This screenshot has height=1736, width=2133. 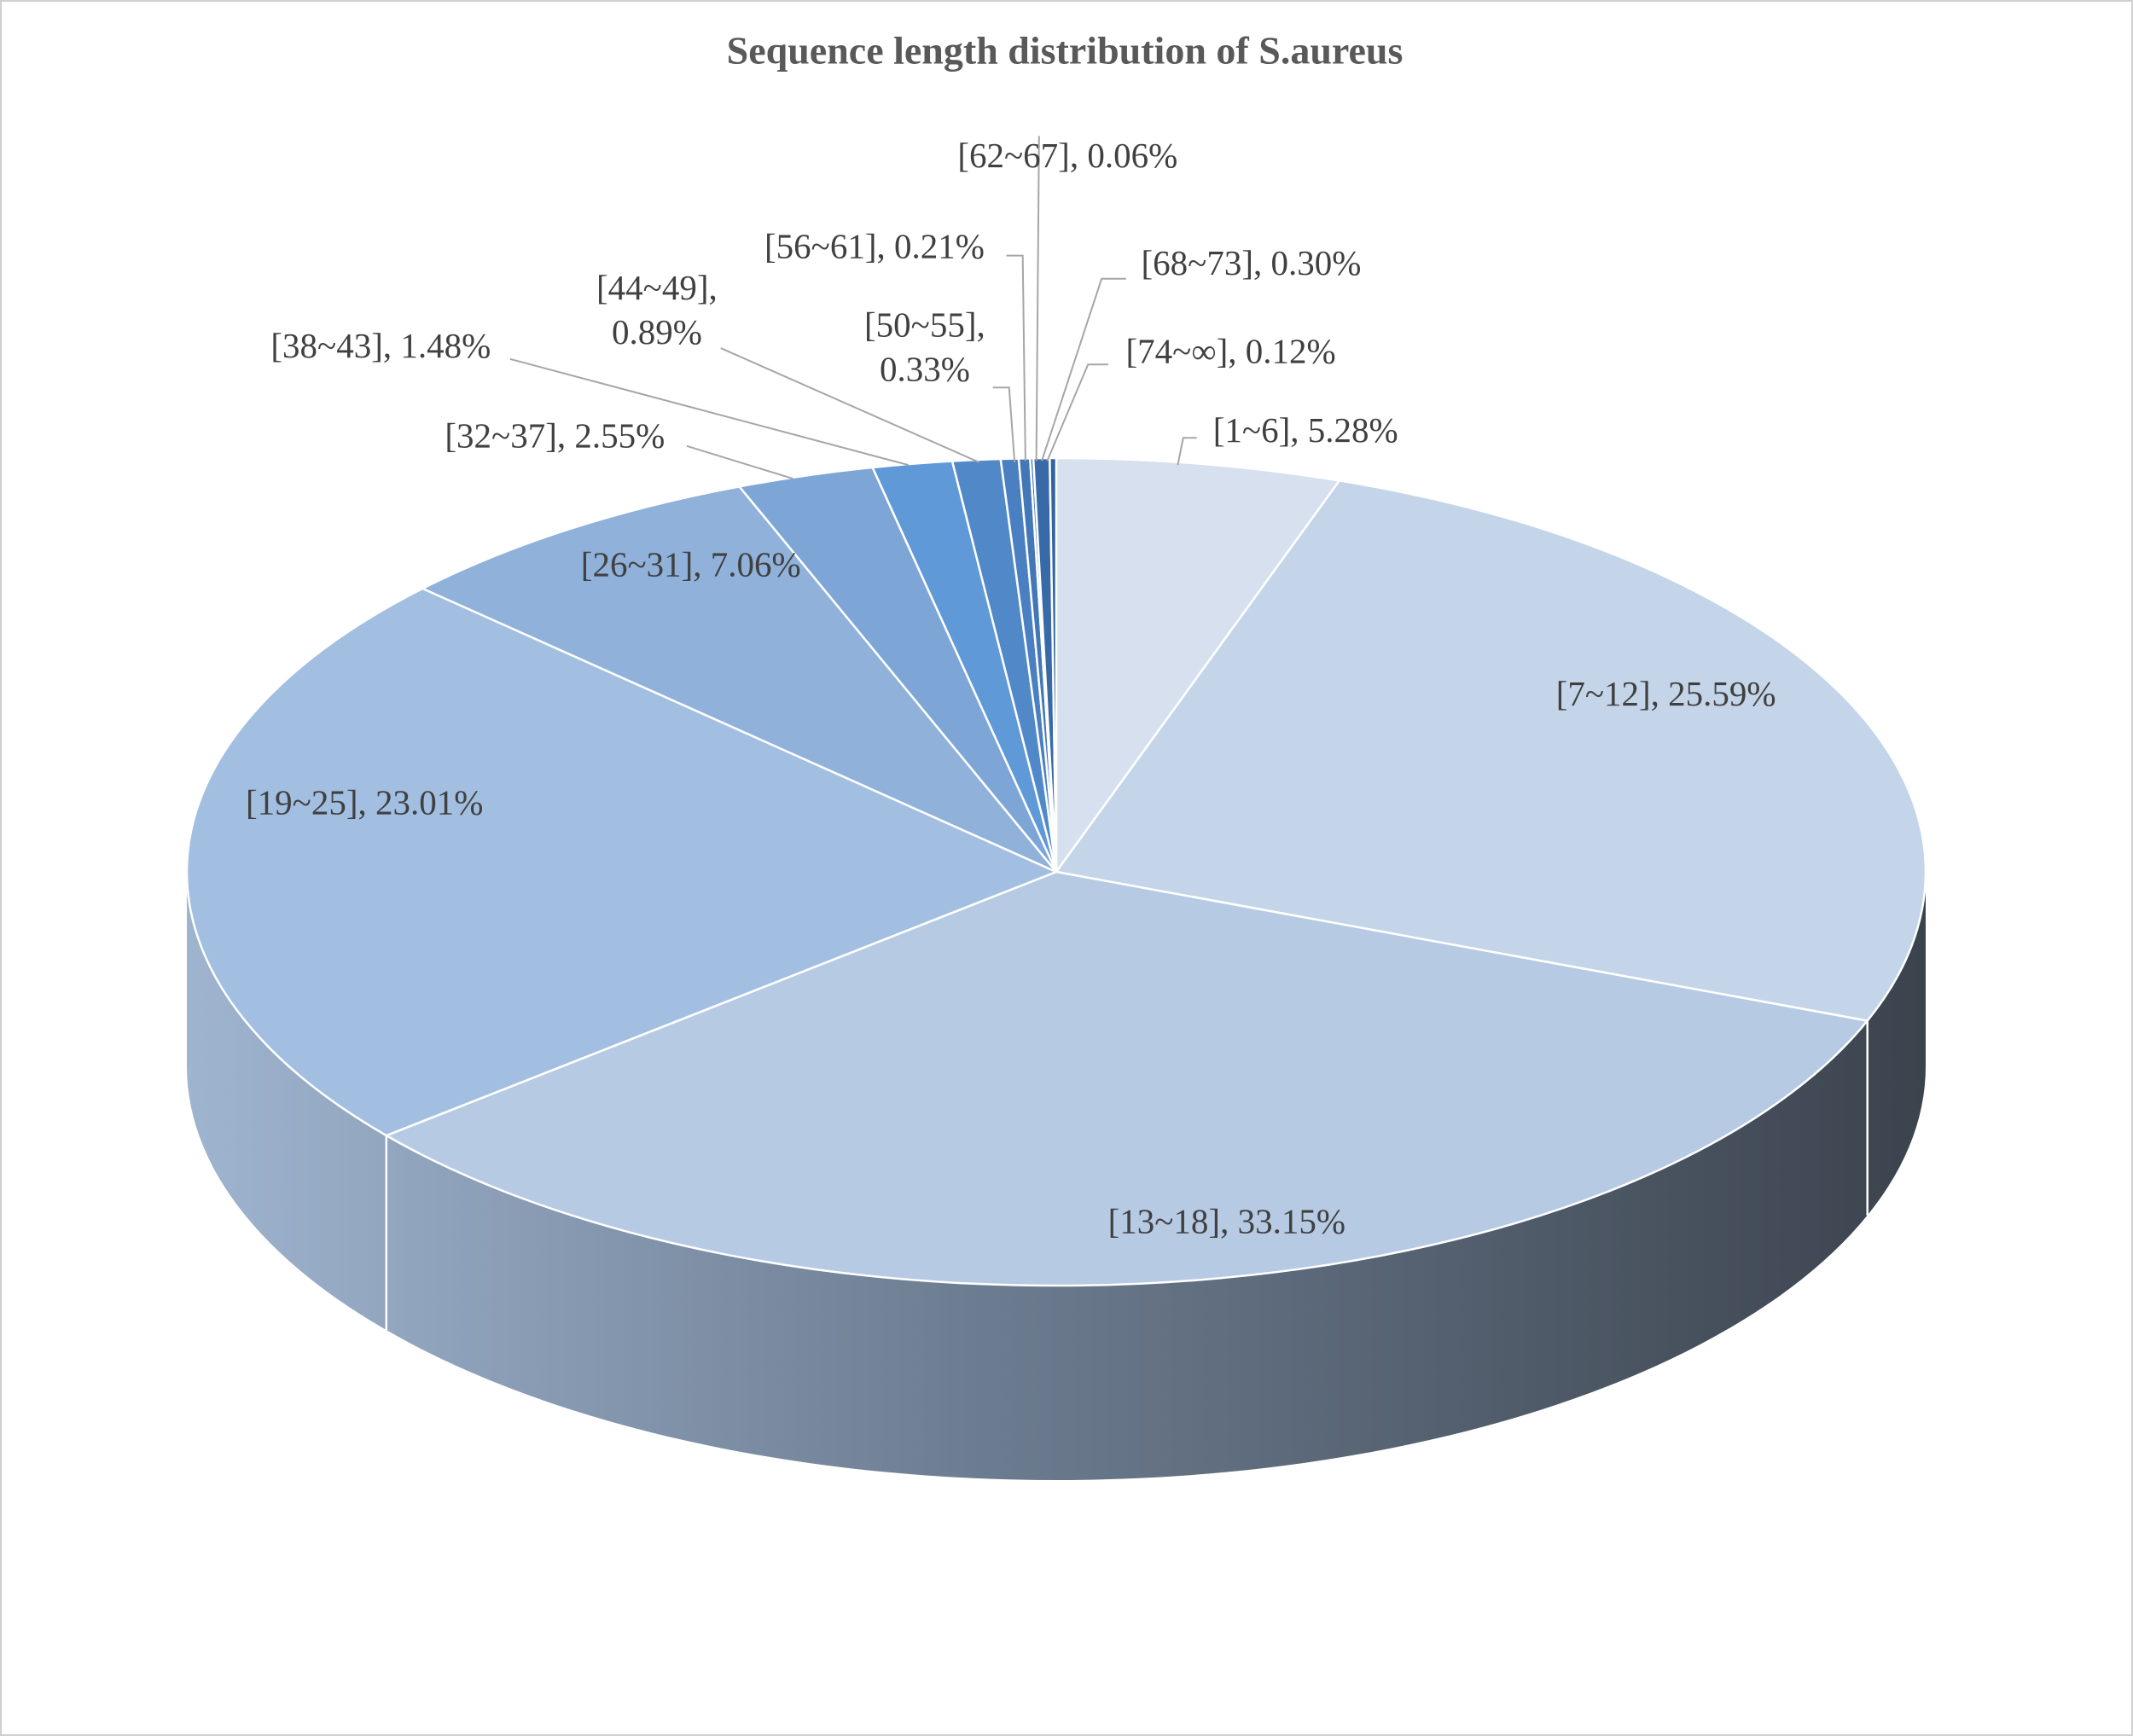 What do you see at coordinates (1226, 1221) in the screenshot?
I see `data-label: [13~18], 33.15%` at bounding box center [1226, 1221].